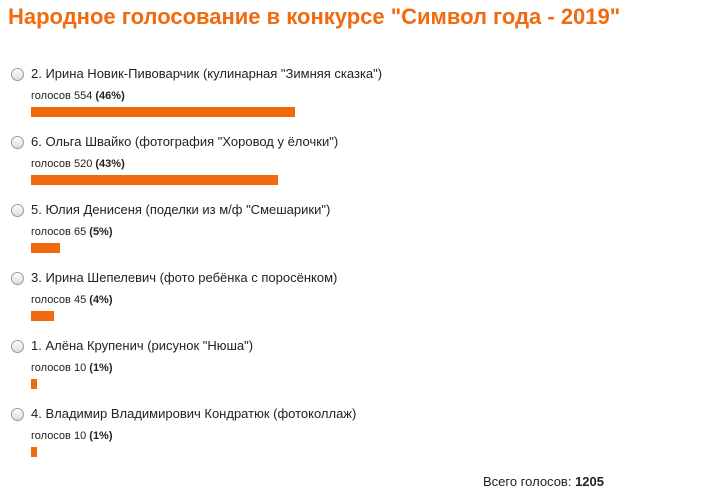  Describe the element at coordinates (80, 232) in the screenshot. I see `votes-number: 65` at that location.